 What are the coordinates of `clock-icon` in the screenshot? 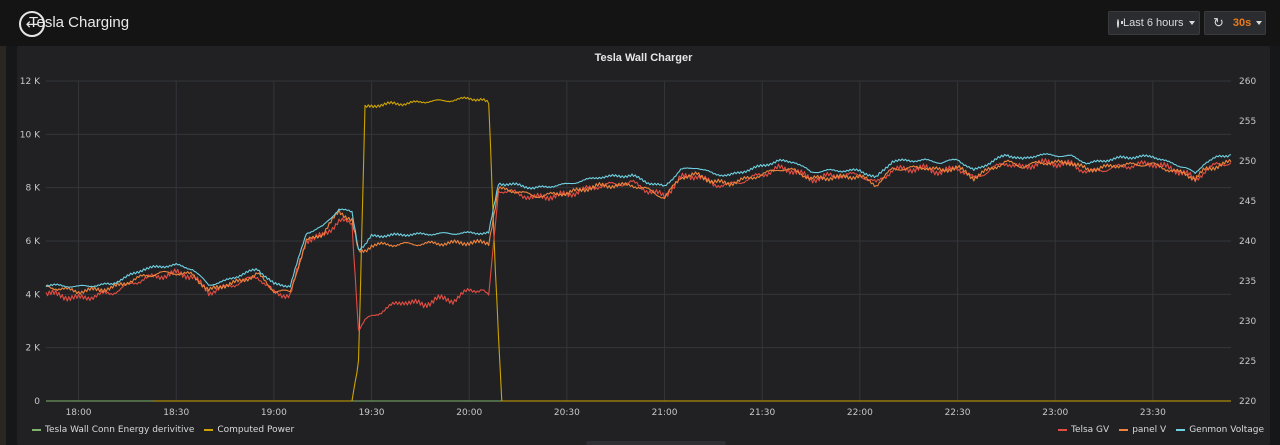 It's located at (1120, 23).